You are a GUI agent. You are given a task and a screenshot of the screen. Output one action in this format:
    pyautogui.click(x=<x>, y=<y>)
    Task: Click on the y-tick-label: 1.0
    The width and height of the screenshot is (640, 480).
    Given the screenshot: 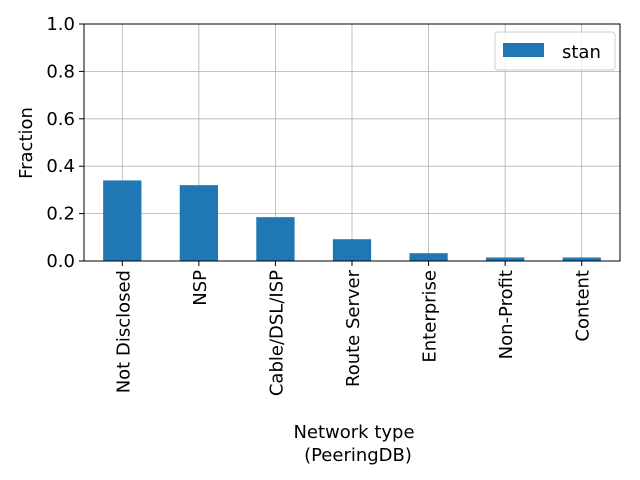 What is the action you would take?
    pyautogui.click(x=60, y=24)
    